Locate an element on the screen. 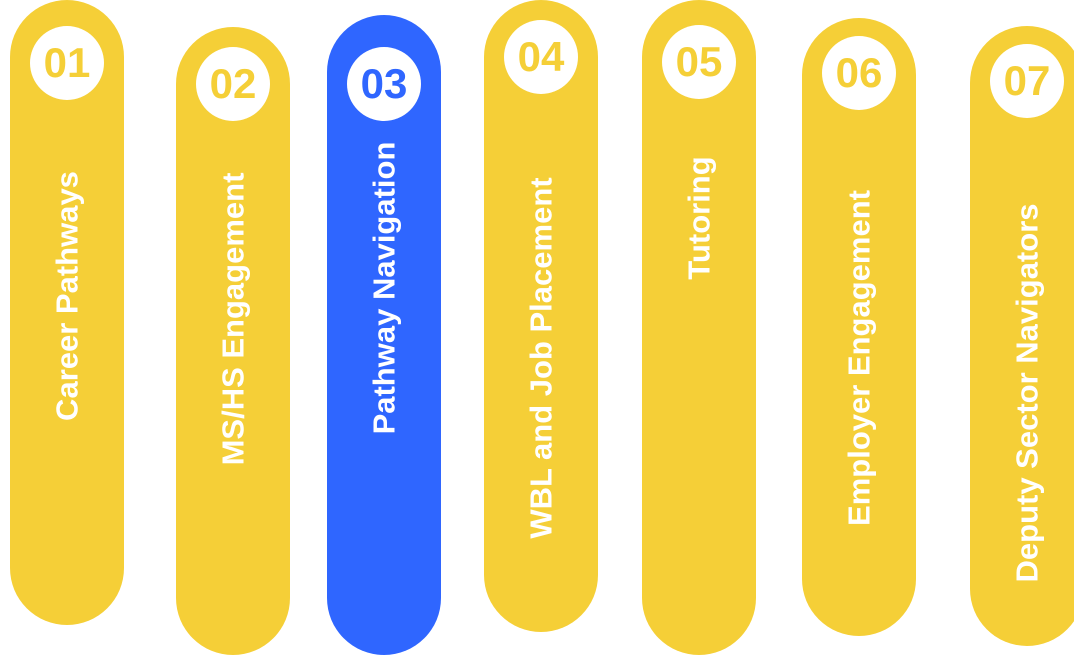  step-label: Employer Engagement is located at coordinates (859, 358).